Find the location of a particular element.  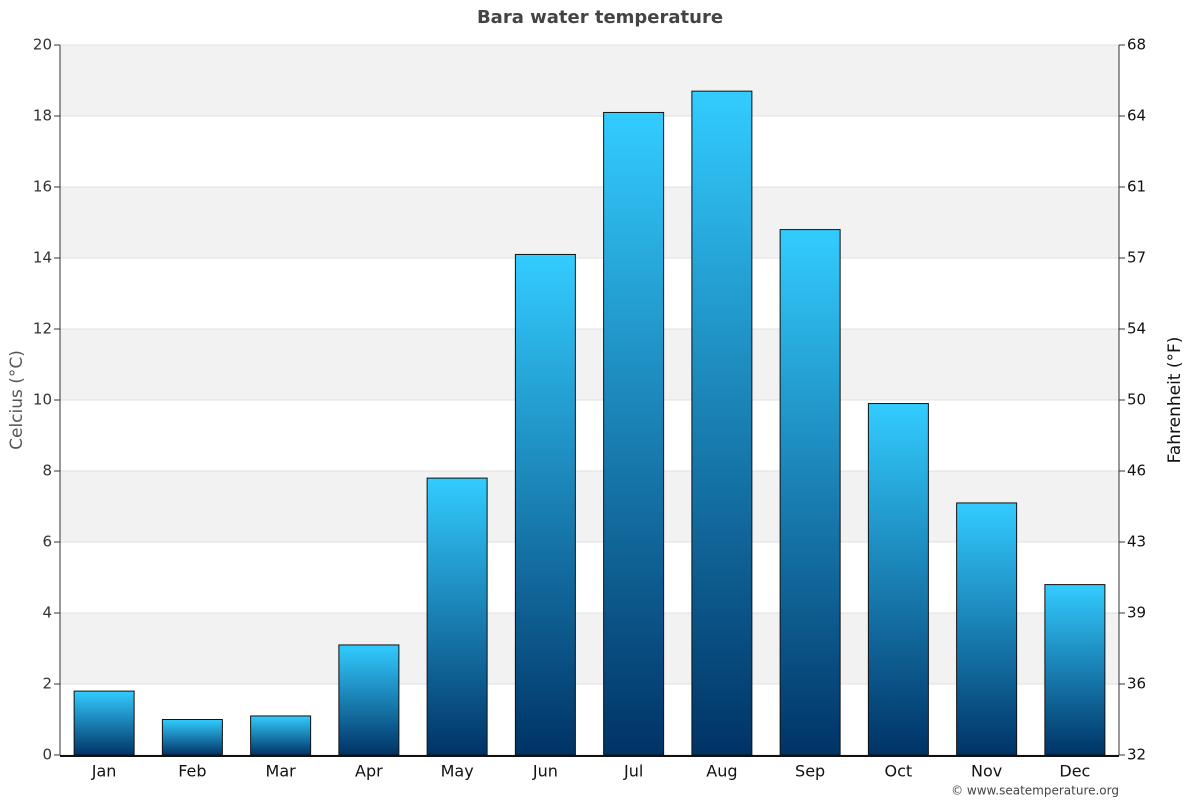

y2-tick-label: 32 is located at coordinates (1136, 755).